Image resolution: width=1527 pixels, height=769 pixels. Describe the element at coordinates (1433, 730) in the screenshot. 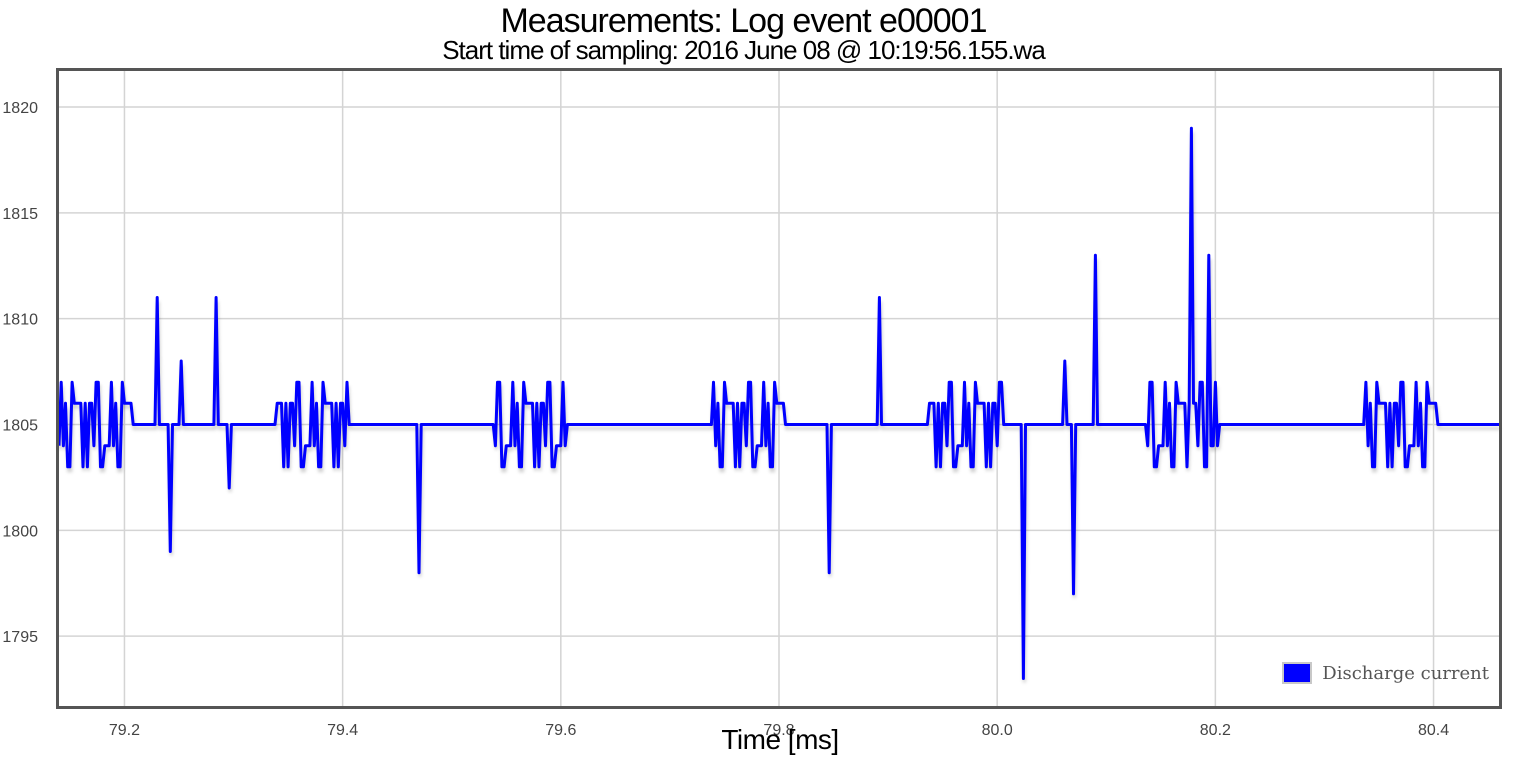

I see `x-tick-label: 80.4` at that location.